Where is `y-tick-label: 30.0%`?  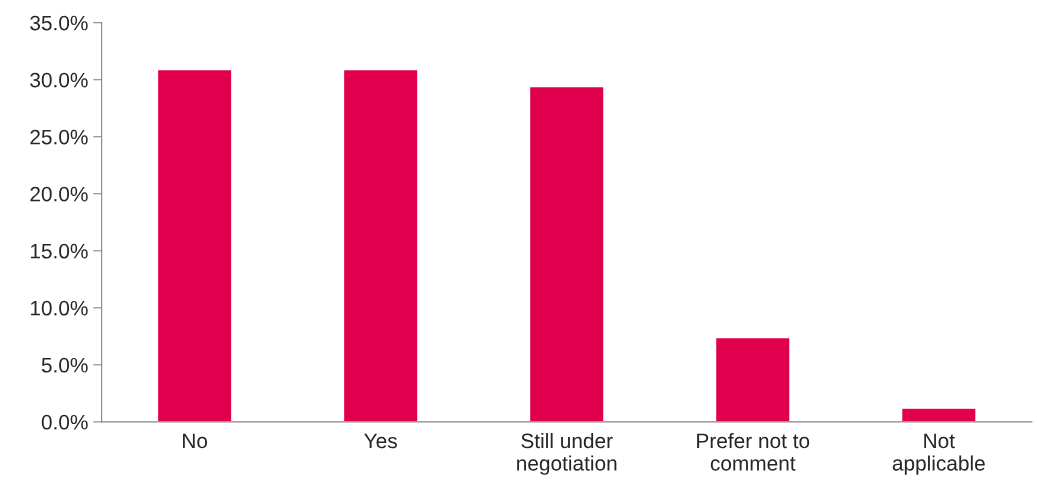 y-tick-label: 30.0% is located at coordinates (59, 80).